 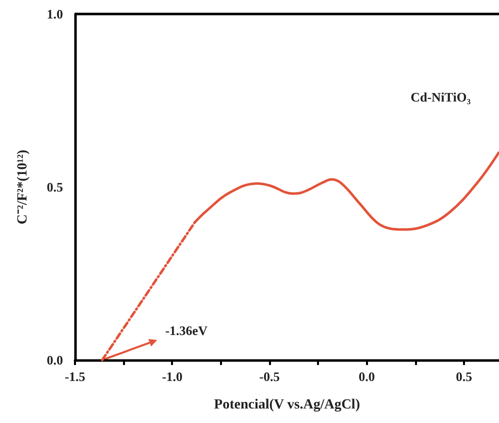 What do you see at coordinates (172, 376) in the screenshot?
I see `x-tick-label: -1.0` at bounding box center [172, 376].